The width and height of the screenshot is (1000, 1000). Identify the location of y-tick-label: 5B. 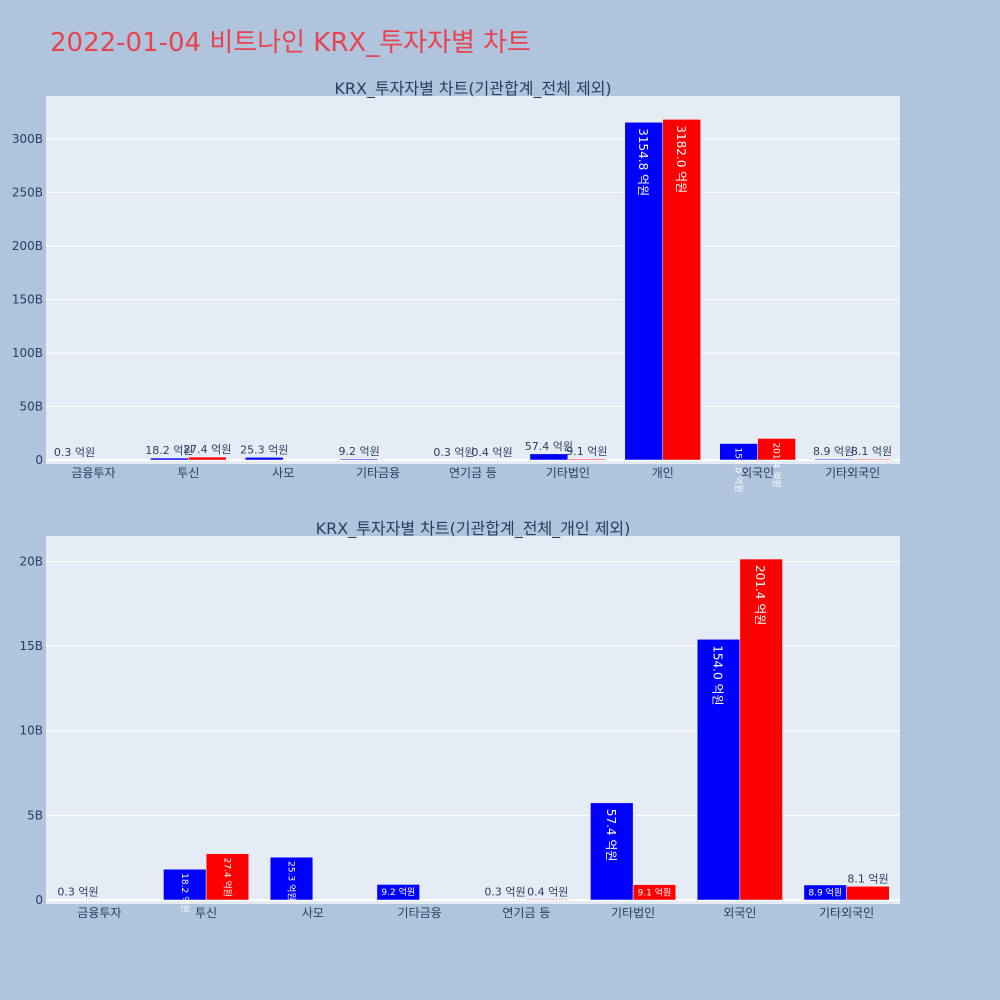
(35, 815).